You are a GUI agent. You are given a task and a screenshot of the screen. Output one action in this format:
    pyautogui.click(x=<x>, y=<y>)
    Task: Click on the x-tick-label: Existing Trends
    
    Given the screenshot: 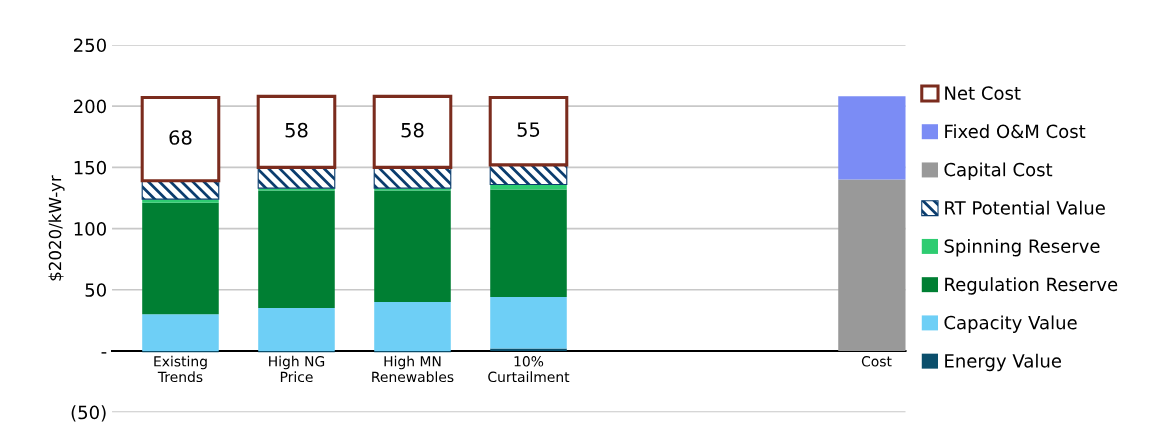 What is the action you would take?
    pyautogui.click(x=180, y=369)
    